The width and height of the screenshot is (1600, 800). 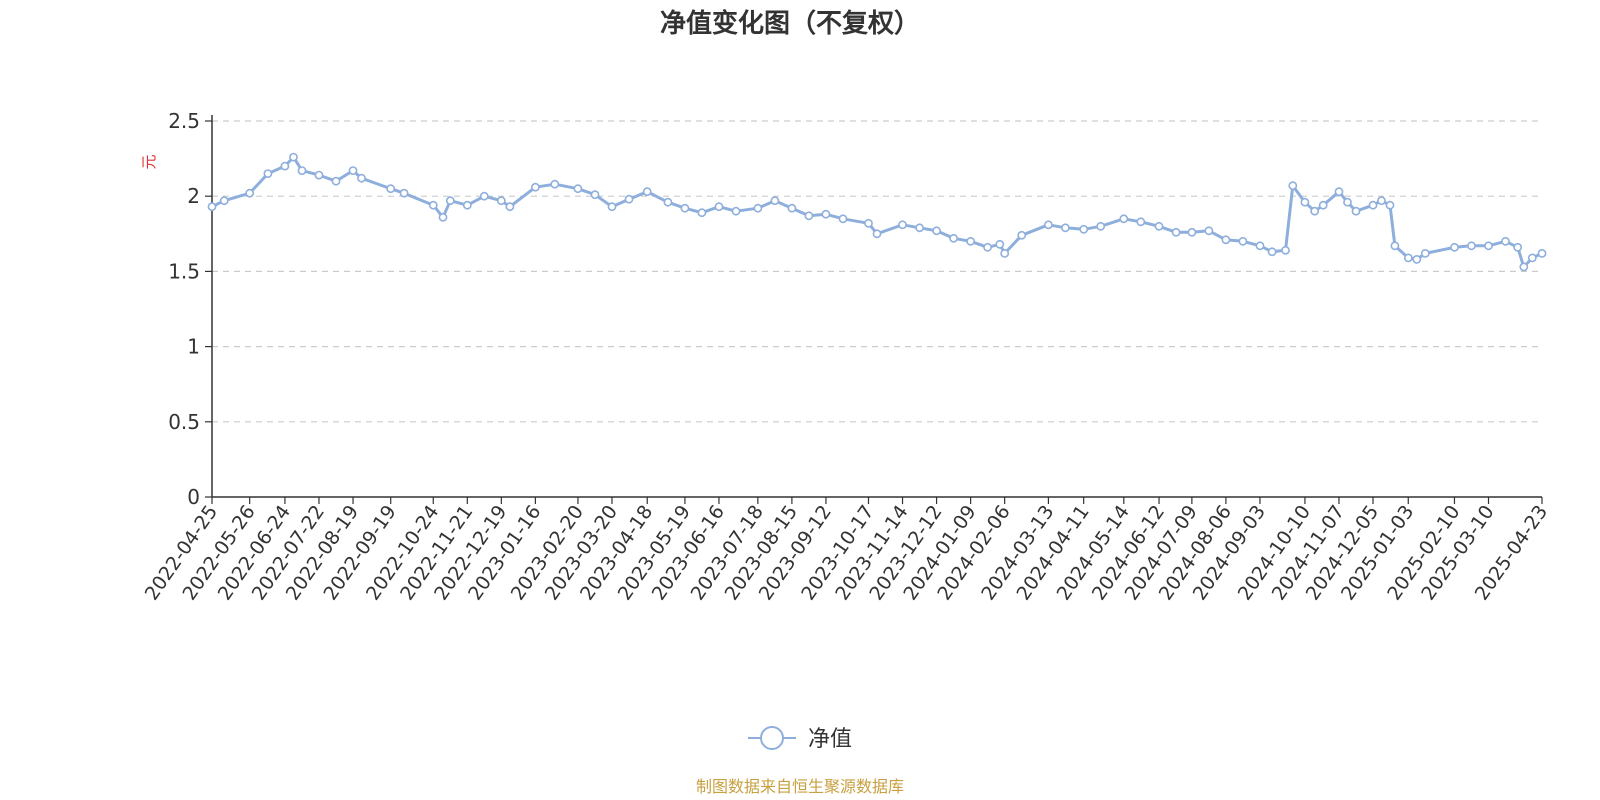 I want to click on series-layer, so click(x=877, y=212).